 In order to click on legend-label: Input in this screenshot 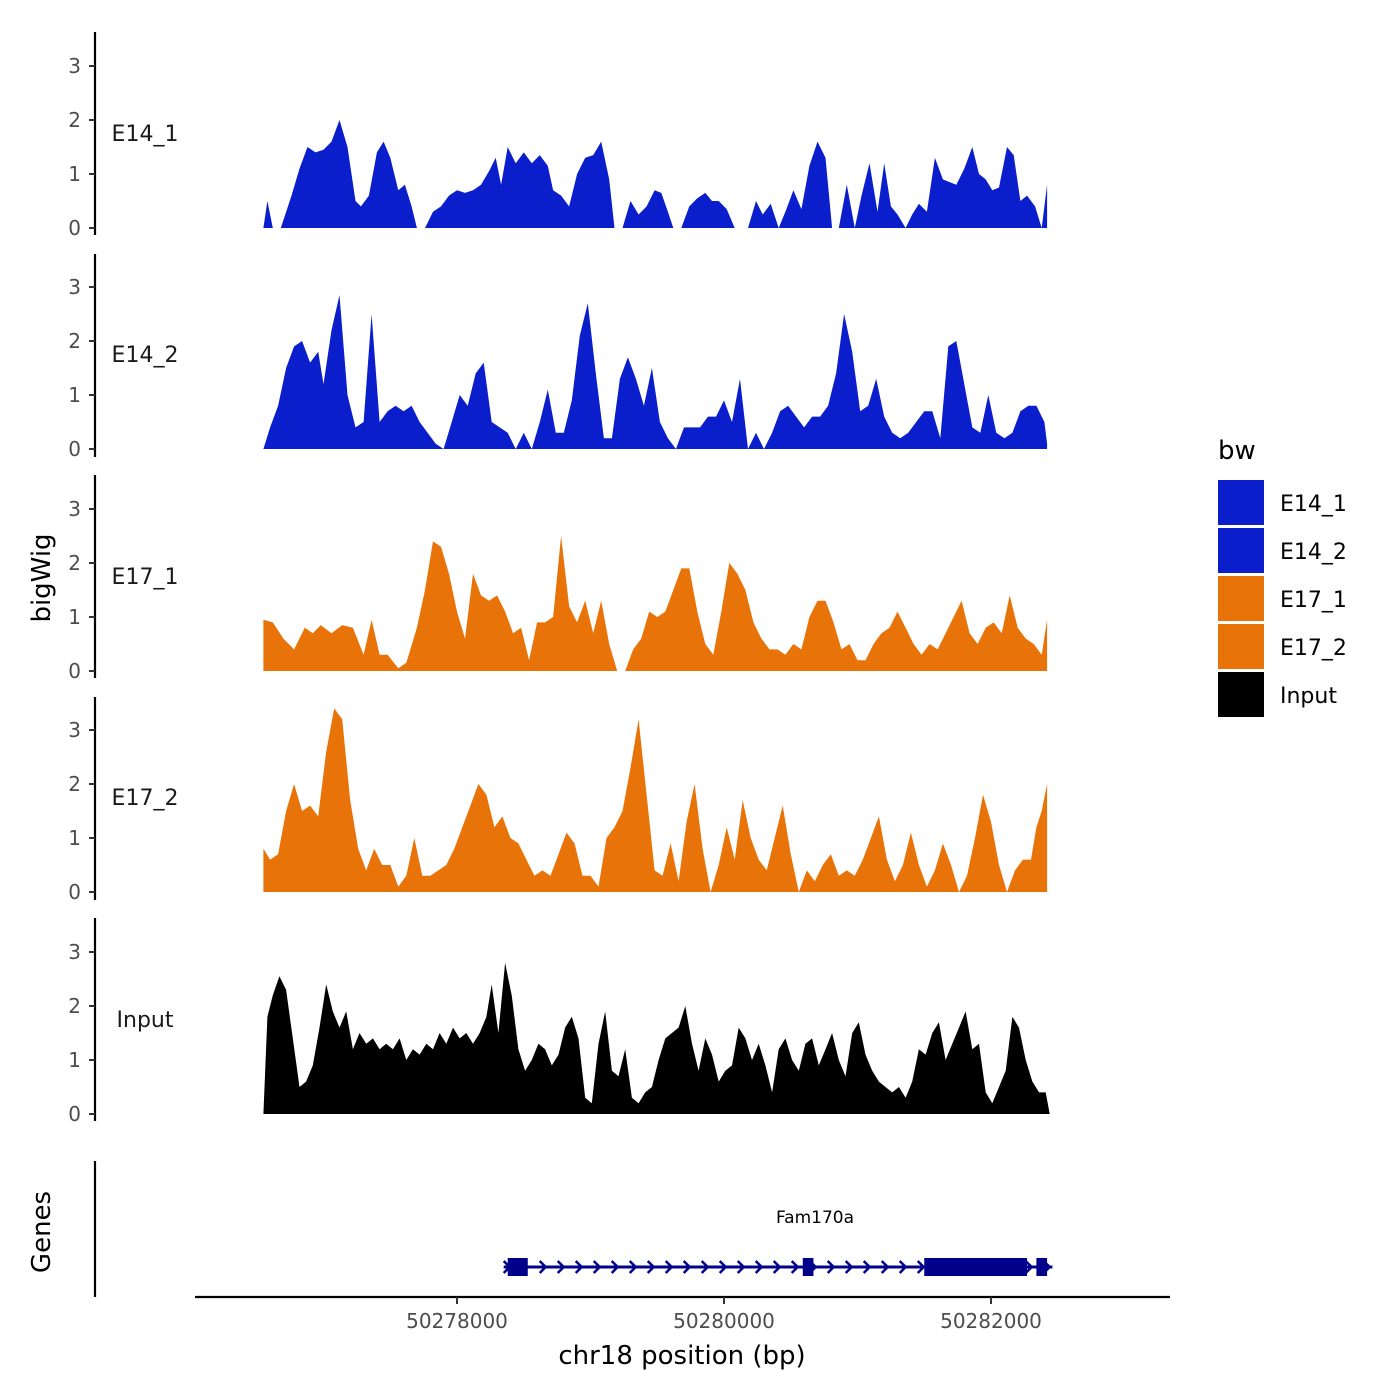, I will do `click(1308, 696)`.